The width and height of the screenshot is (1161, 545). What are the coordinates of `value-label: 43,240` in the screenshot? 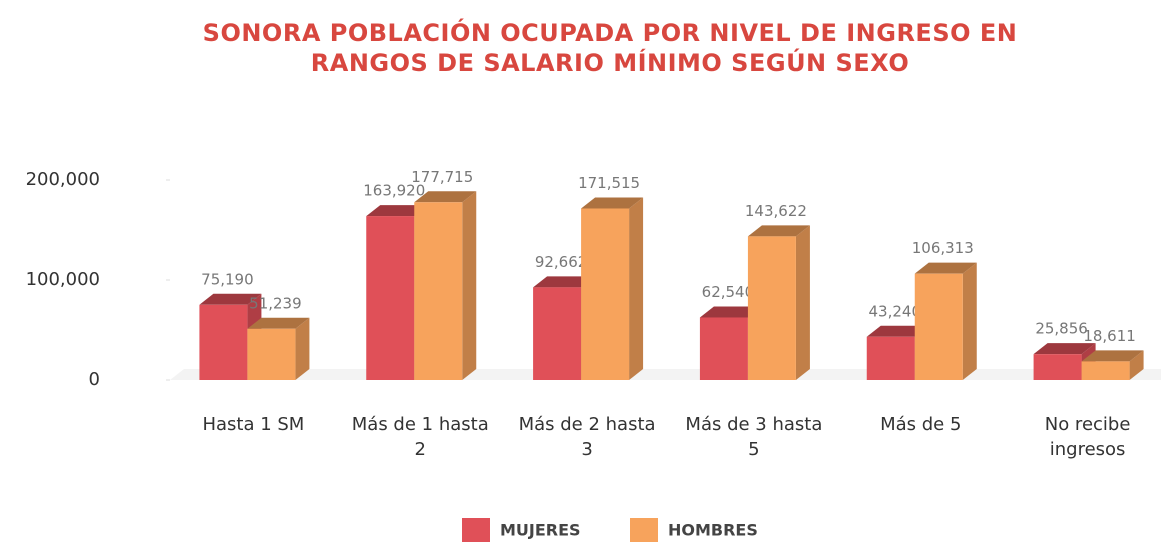 It's located at (895, 311).